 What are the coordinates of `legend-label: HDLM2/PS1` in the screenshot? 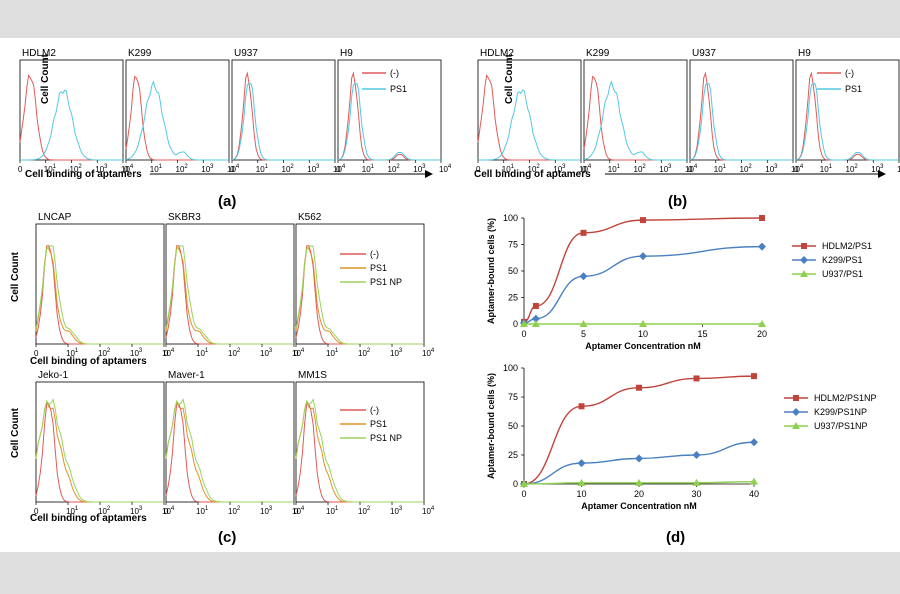 It's located at (847, 246).